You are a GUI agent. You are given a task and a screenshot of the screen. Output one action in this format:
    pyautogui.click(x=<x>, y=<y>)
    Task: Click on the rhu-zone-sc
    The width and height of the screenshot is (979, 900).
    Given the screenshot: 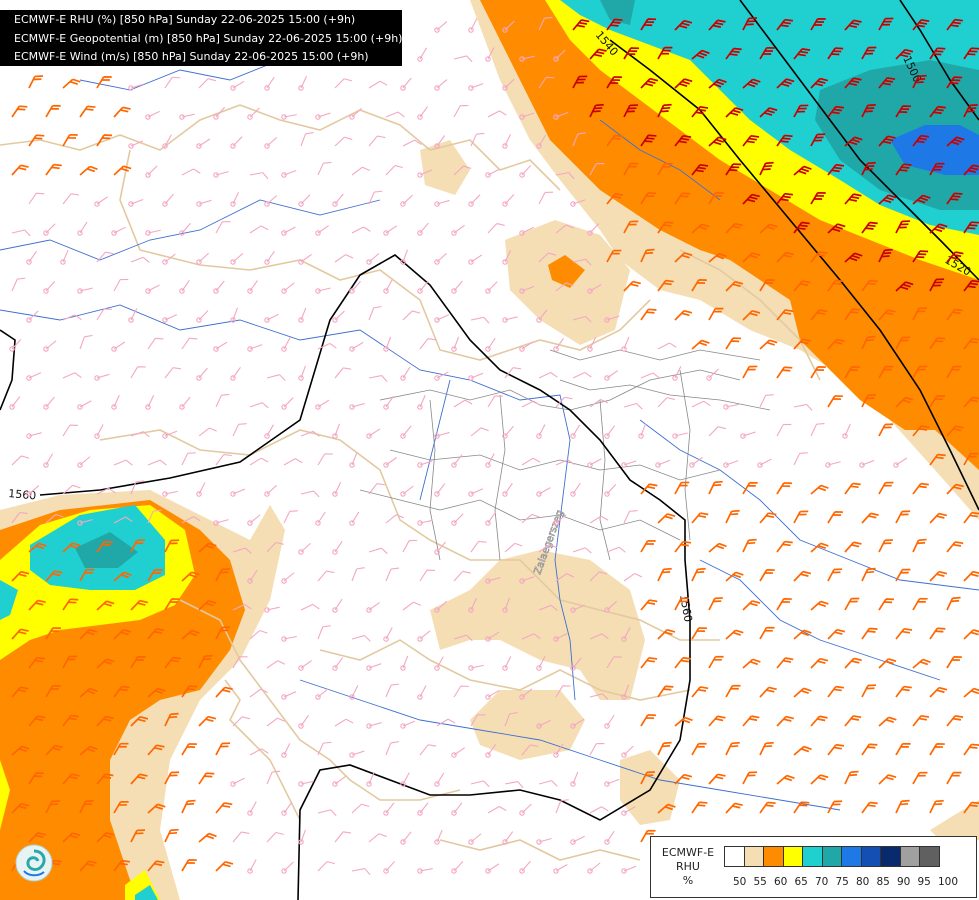 What is the action you would take?
    pyautogui.click(x=537, y=625)
    